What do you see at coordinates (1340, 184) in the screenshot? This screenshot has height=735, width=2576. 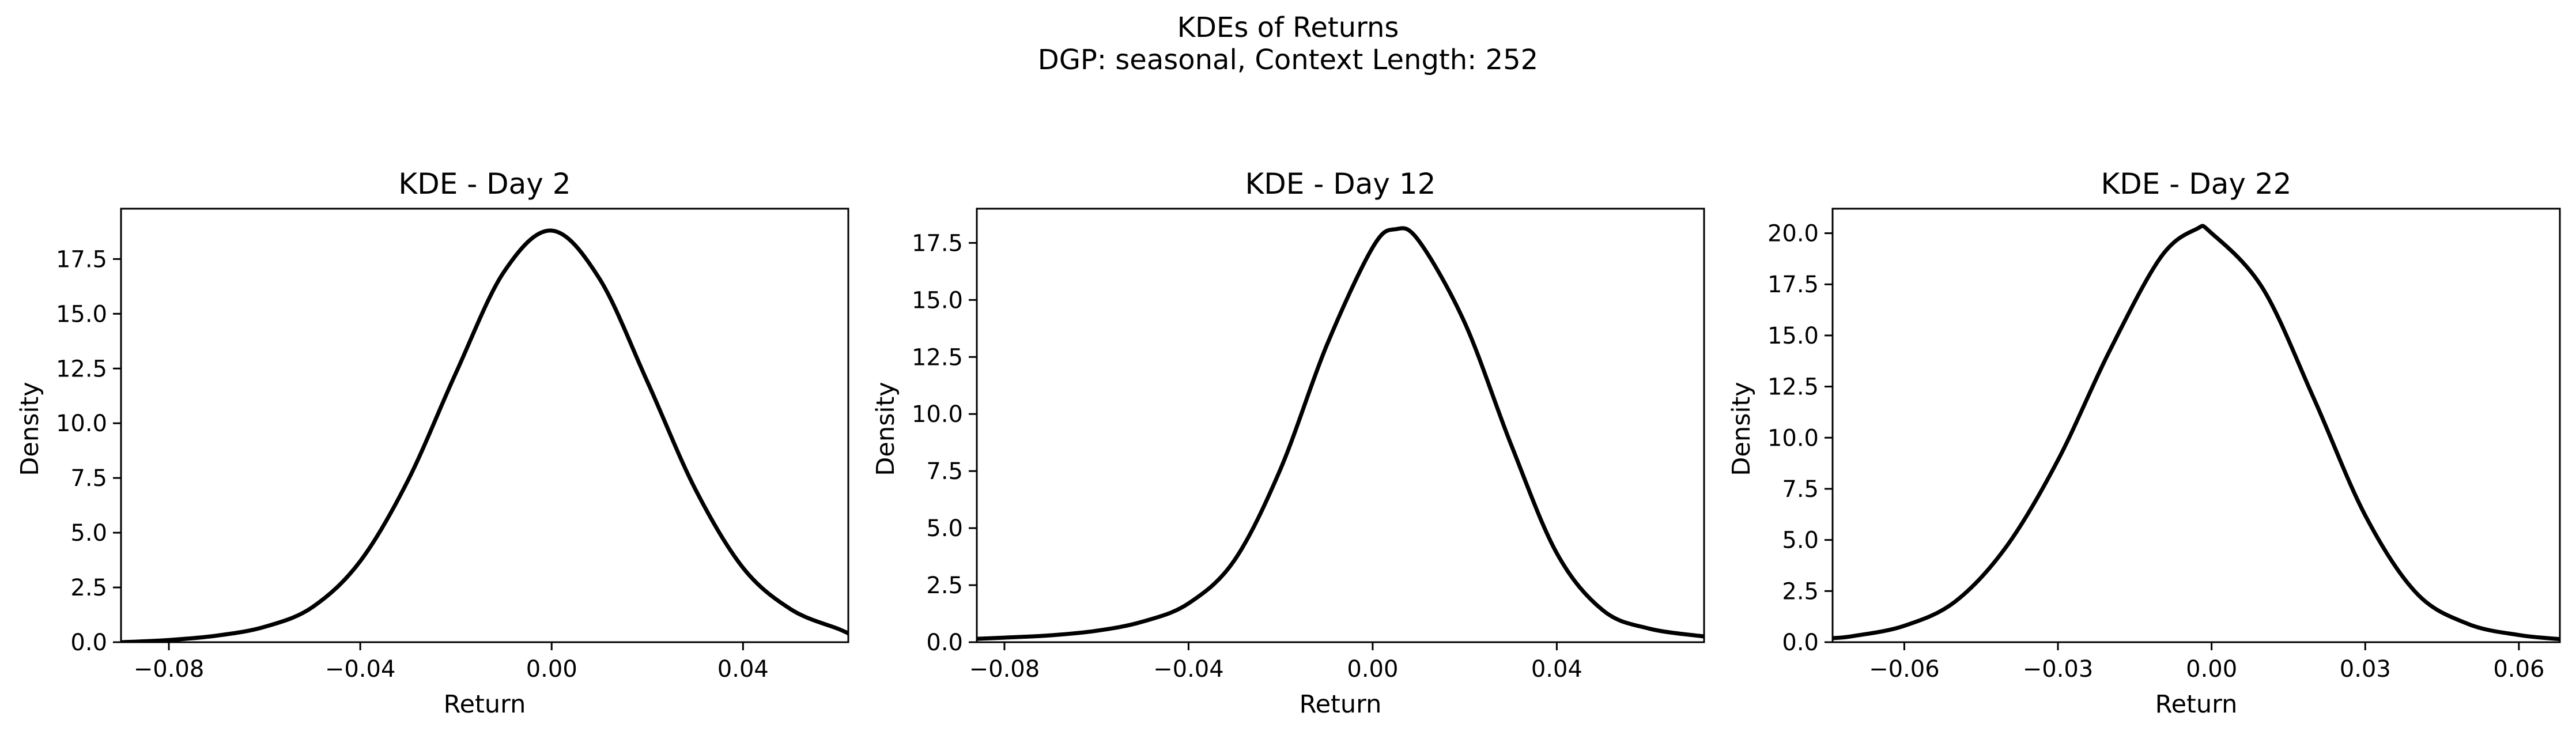 I see `subplot-title: KDE - Day 12` at bounding box center [1340, 184].